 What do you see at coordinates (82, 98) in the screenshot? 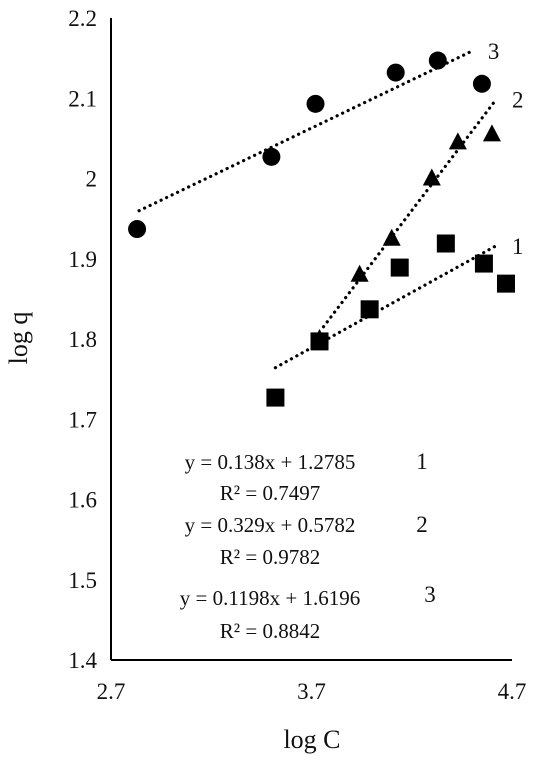
I see `y-tick-label: 2.1` at bounding box center [82, 98].